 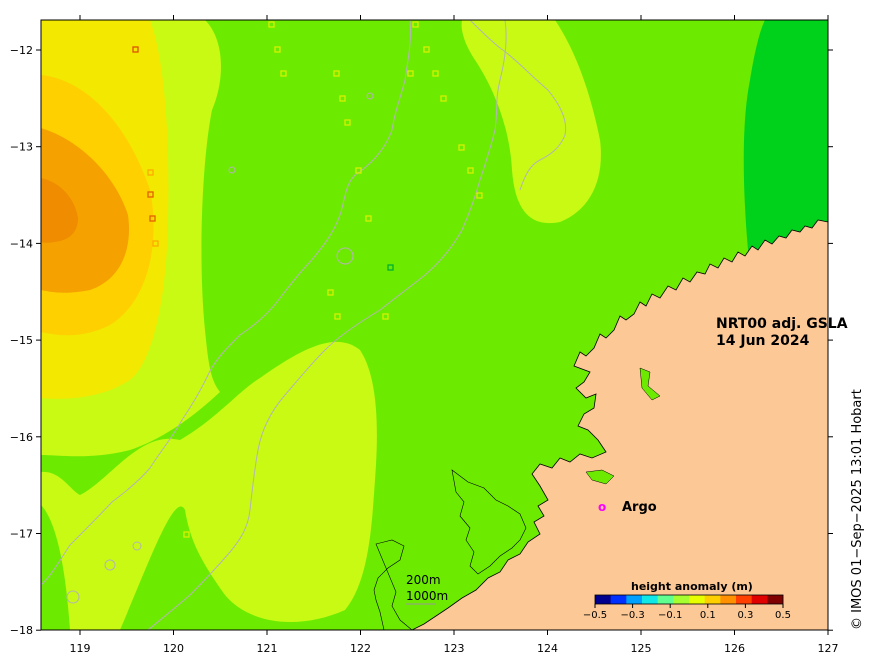 What do you see at coordinates (393, 584) in the screenshot?
I see `bay-sw` at bounding box center [393, 584].